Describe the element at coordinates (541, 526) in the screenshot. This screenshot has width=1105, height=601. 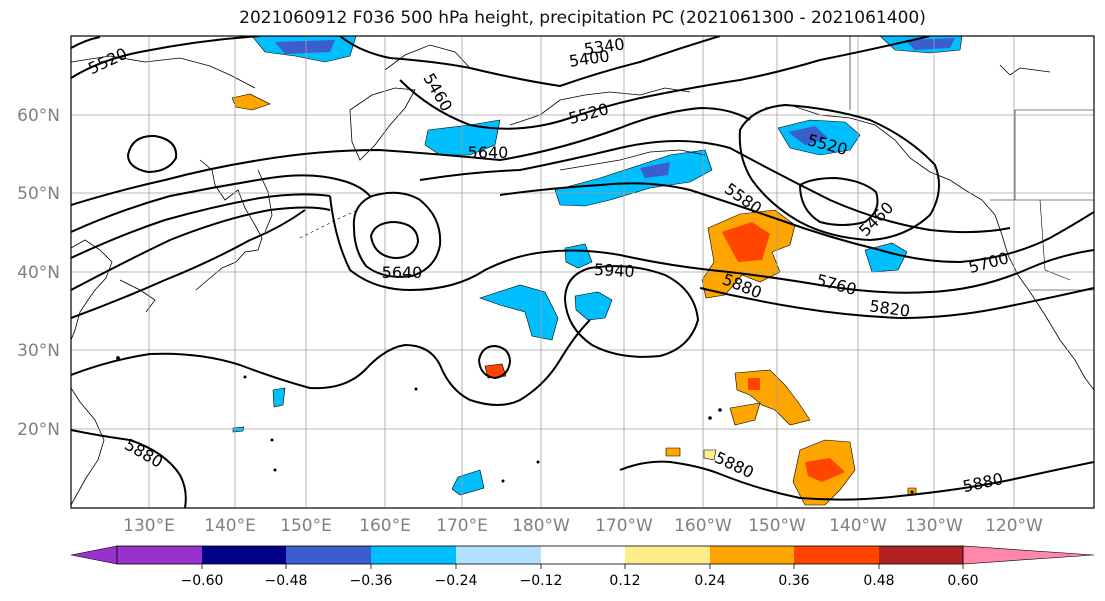
I see `lon-label: 180°W` at that location.